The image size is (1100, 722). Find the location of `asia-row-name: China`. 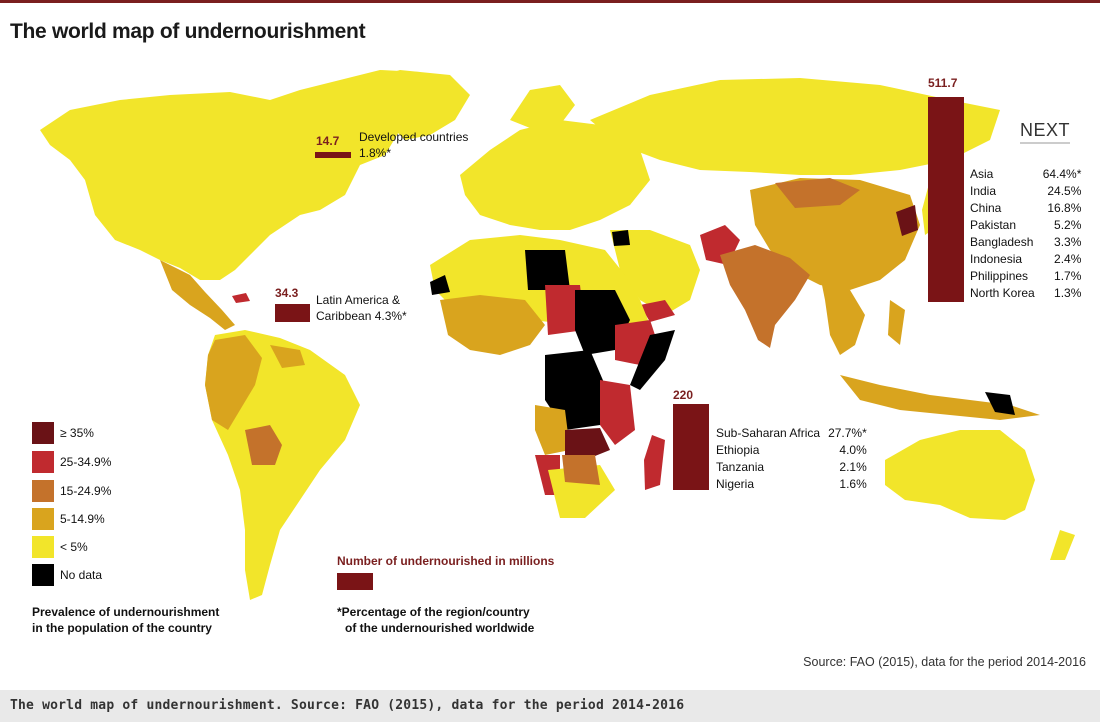

asia-row-name: China is located at coordinates (986, 207).